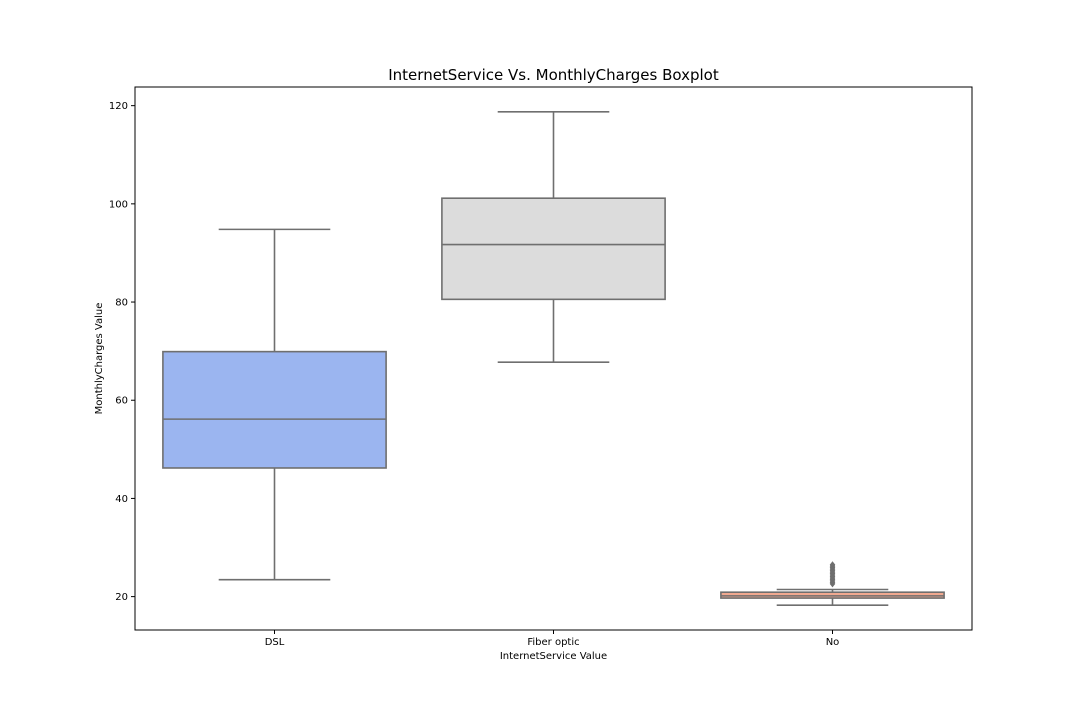 The width and height of the screenshot is (1080, 724). What do you see at coordinates (832, 565) in the screenshot?
I see `outlier-point` at bounding box center [832, 565].